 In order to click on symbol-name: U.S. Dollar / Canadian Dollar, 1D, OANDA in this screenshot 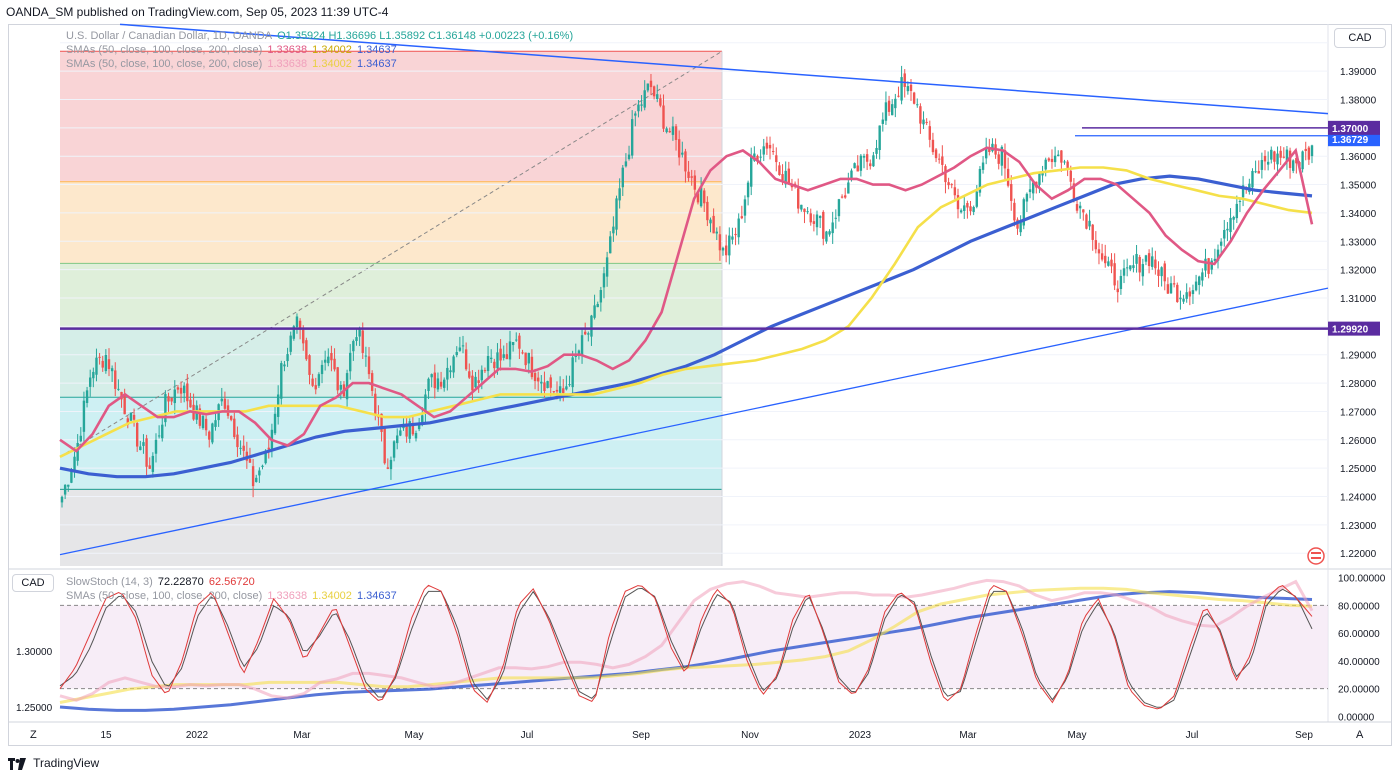, I will do `click(169, 36)`.